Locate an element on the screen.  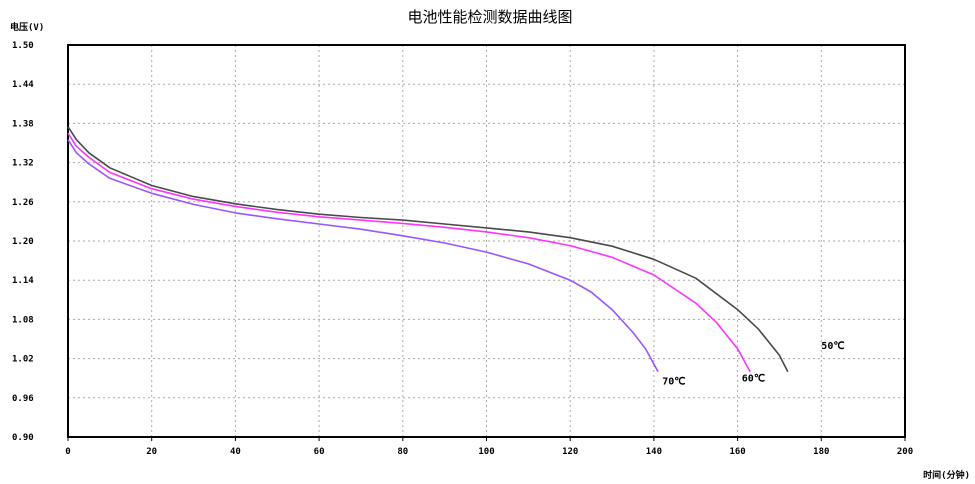
x-tick-label: 120 is located at coordinates (570, 452).